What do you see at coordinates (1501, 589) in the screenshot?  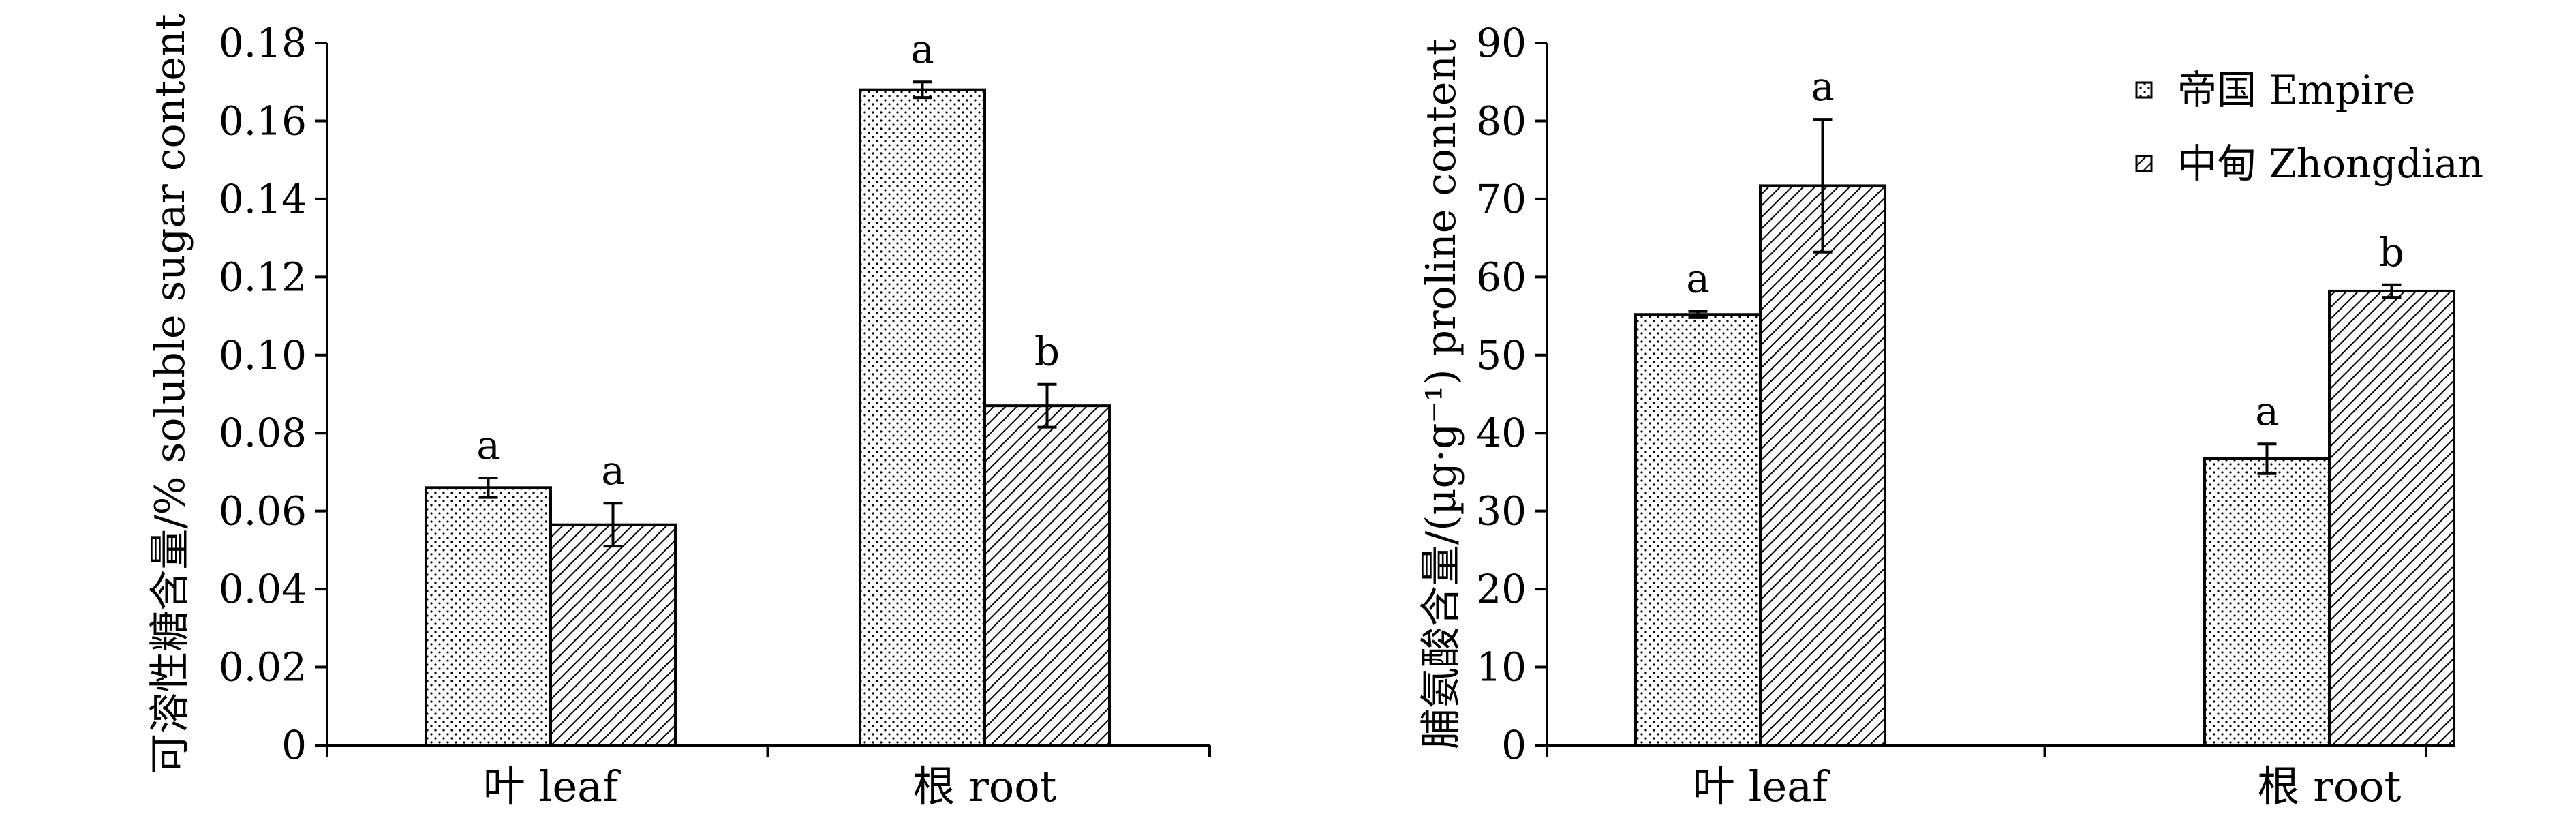 I see `y-tick-label: 20` at bounding box center [1501, 589].